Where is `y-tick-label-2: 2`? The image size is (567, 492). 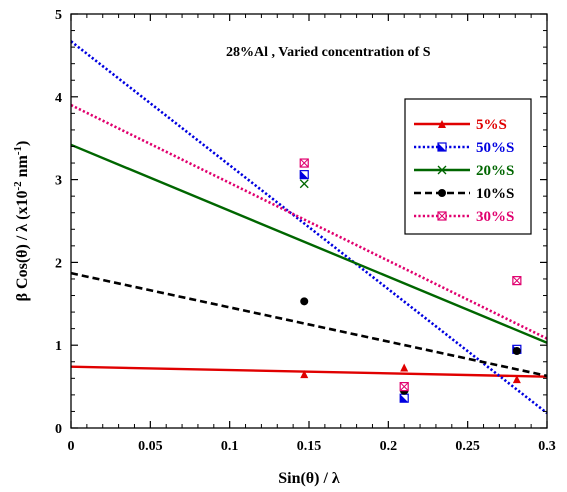 y-tick-label-2: 2 is located at coordinates (58, 263).